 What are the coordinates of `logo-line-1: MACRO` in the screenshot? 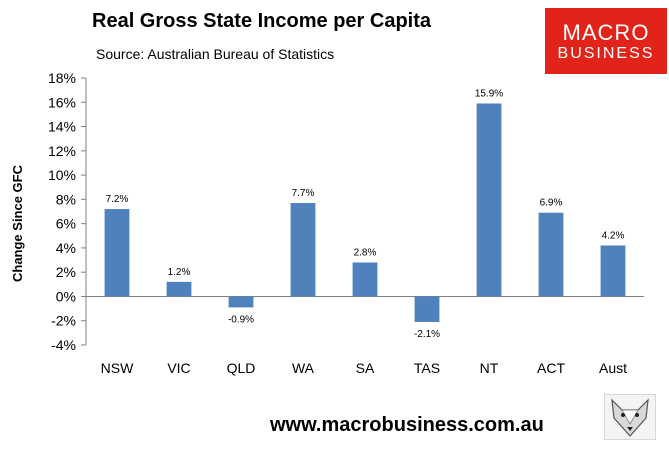 It's located at (606, 32).